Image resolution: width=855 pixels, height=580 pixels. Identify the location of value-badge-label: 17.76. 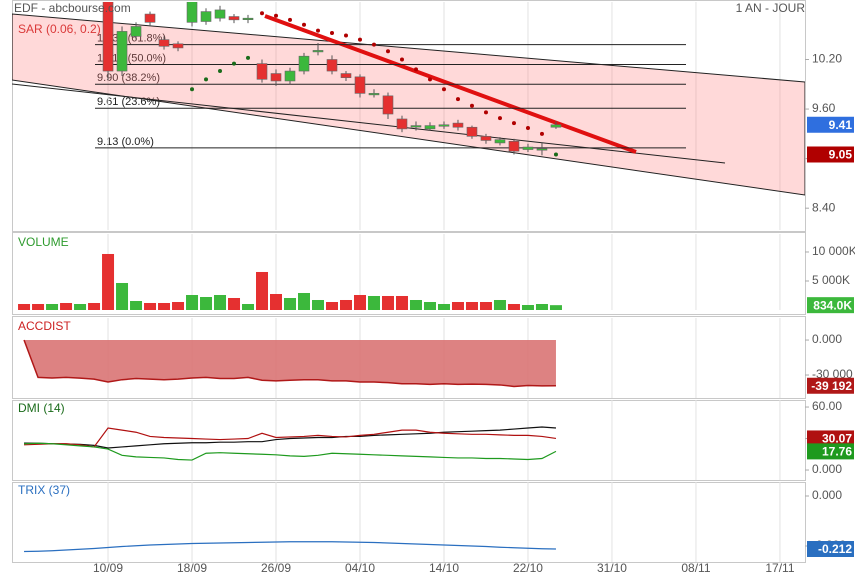
(837, 452).